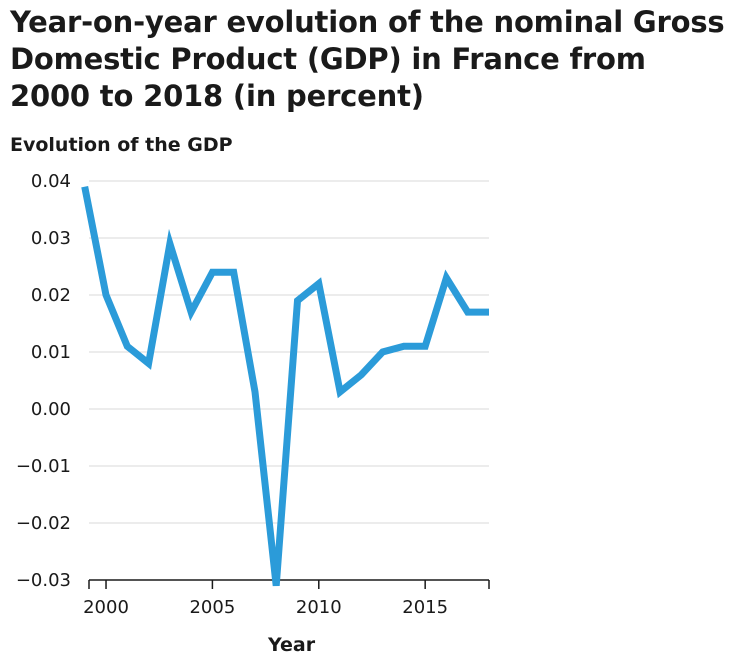  I want to click on y-tick-label: 0.00, so click(51, 409).